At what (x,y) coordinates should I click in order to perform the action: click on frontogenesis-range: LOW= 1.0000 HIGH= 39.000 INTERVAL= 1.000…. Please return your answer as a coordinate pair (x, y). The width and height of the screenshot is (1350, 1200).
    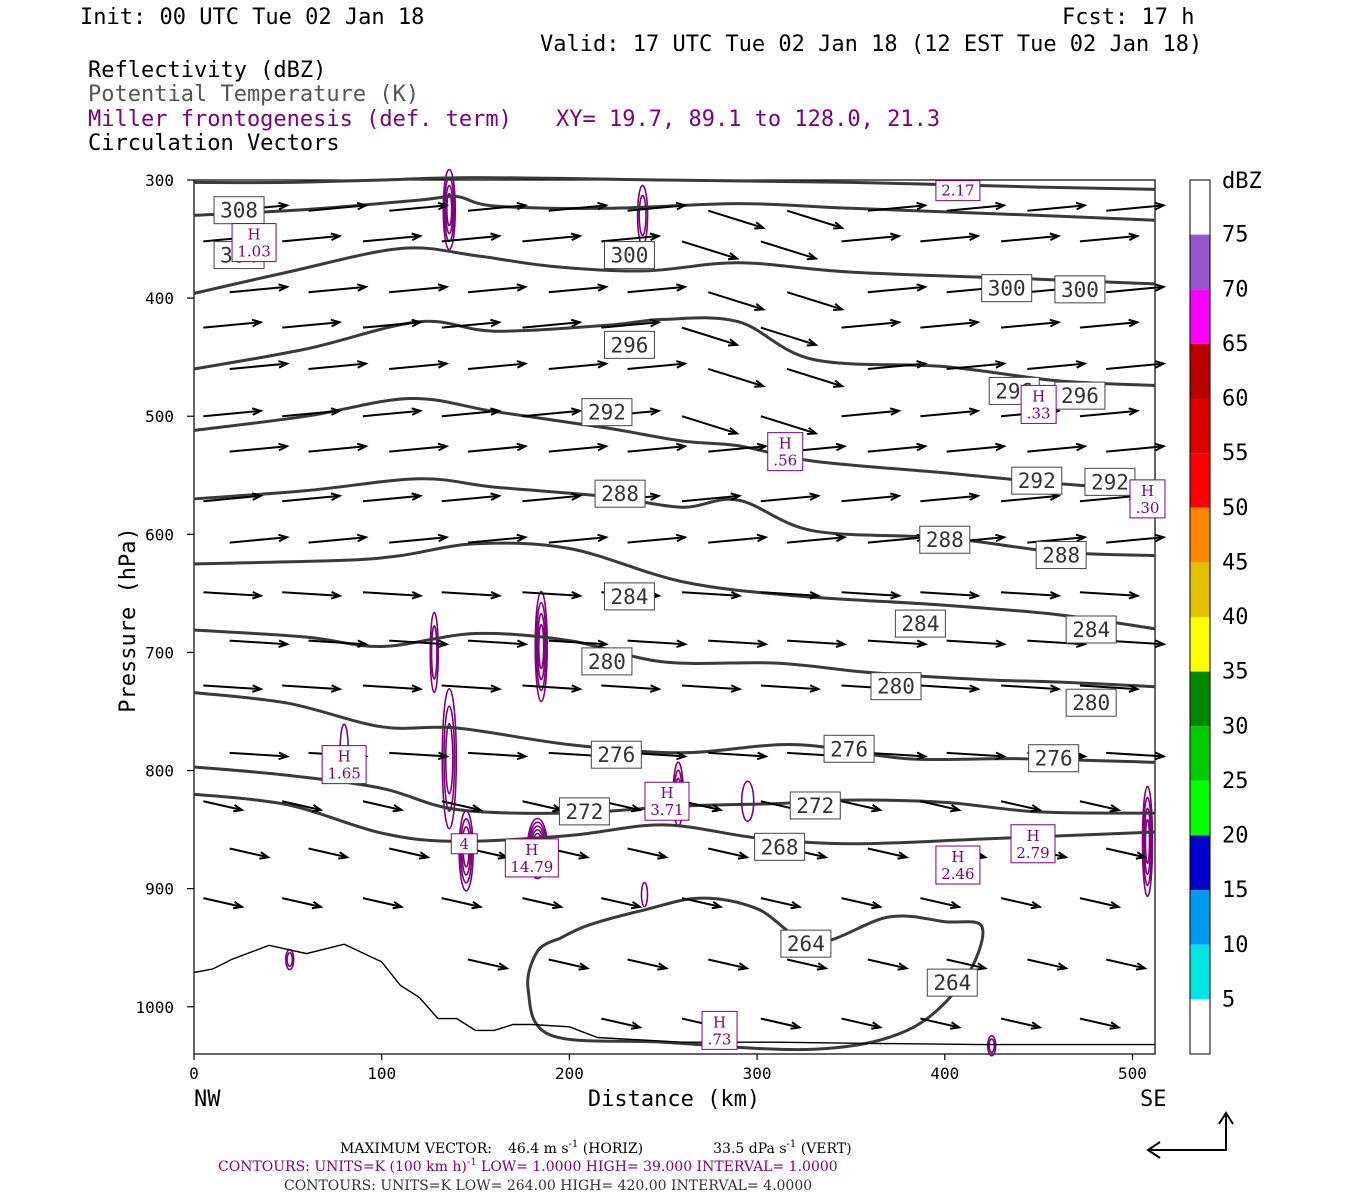
    Looking at the image, I should click on (657, 1167).